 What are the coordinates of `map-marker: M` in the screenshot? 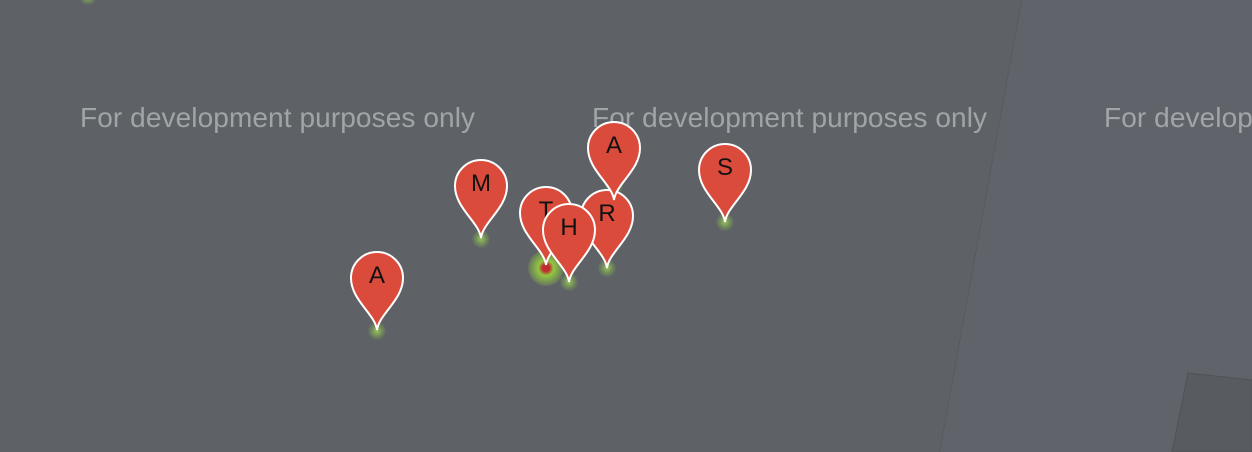 It's located at (481, 198).